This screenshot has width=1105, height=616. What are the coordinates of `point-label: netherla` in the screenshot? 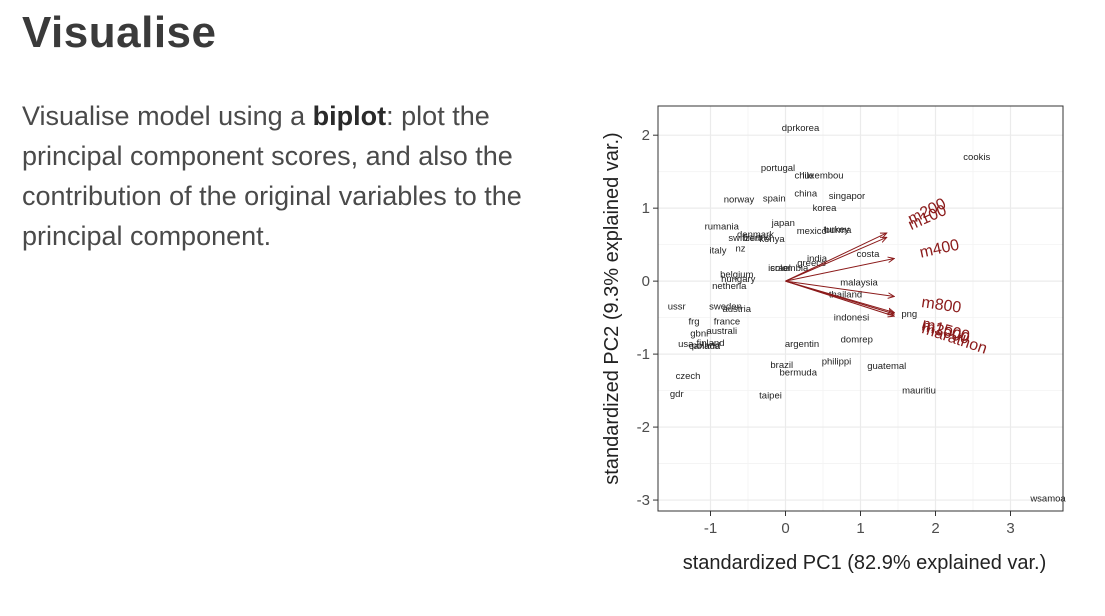 It's located at (729, 286).